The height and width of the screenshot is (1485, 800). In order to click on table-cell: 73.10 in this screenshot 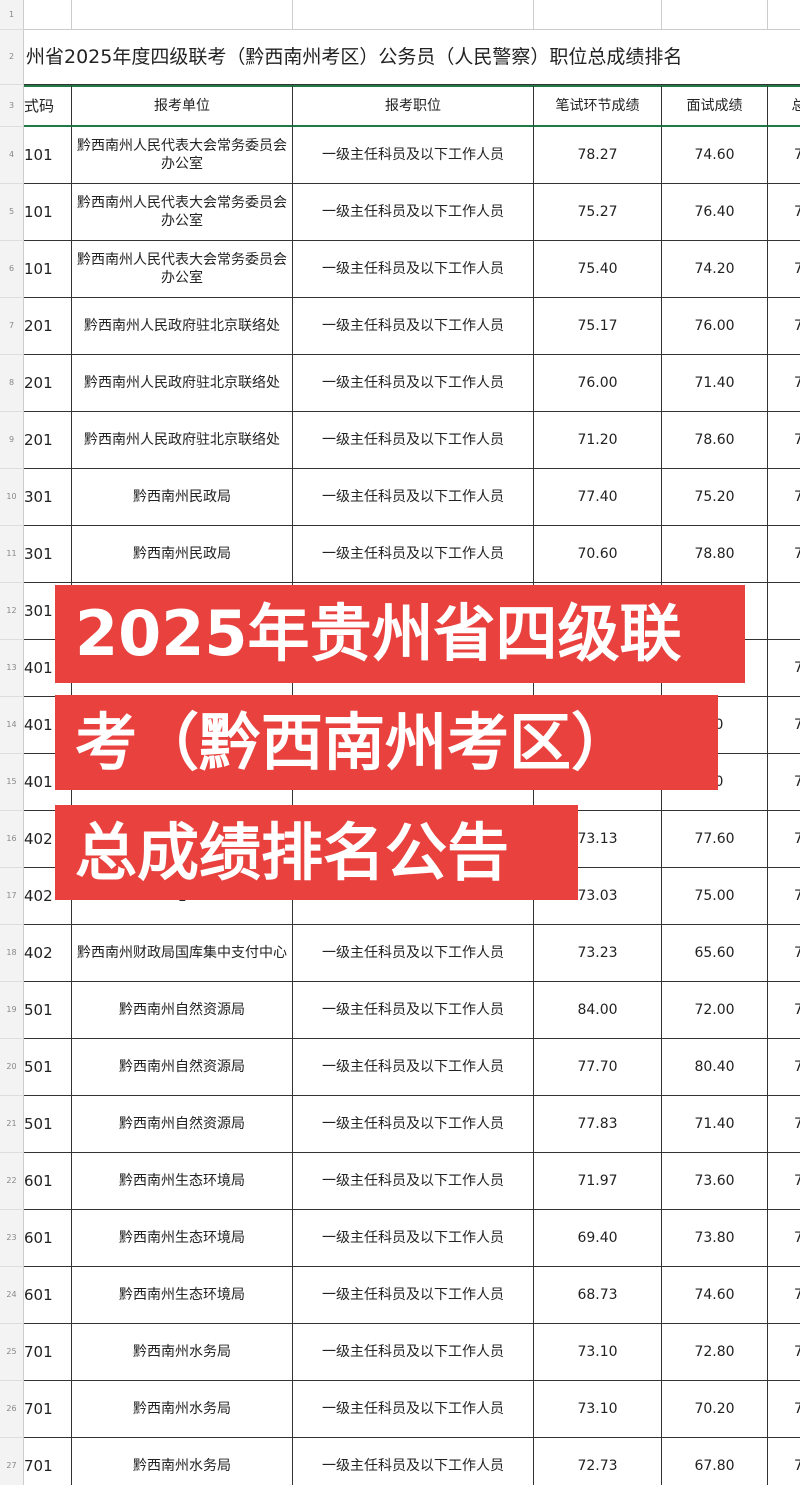, I will do `click(598, 1409)`.